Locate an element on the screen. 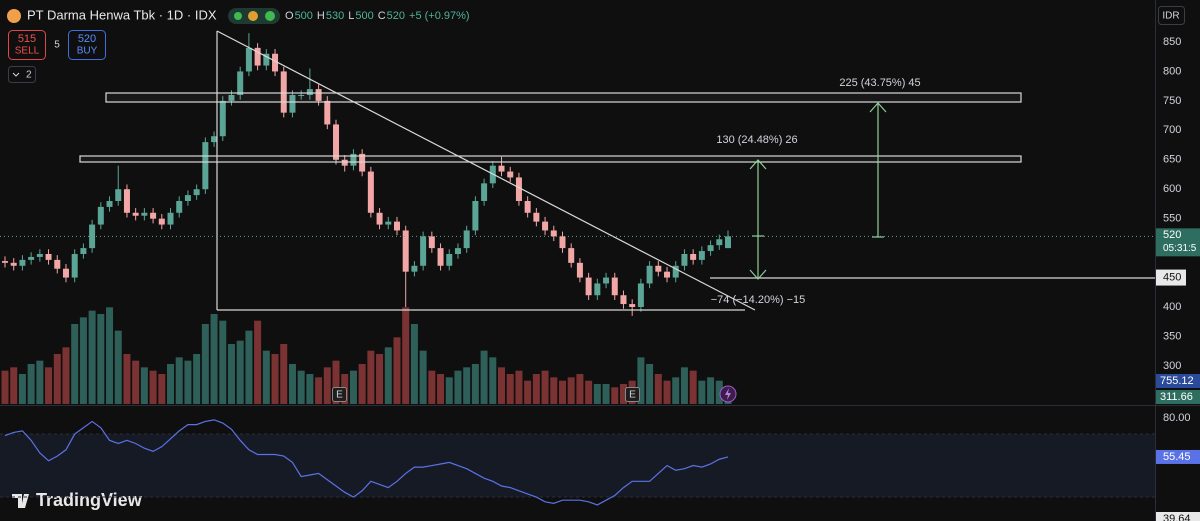  countdown: 05:31:5 is located at coordinates (1180, 248).